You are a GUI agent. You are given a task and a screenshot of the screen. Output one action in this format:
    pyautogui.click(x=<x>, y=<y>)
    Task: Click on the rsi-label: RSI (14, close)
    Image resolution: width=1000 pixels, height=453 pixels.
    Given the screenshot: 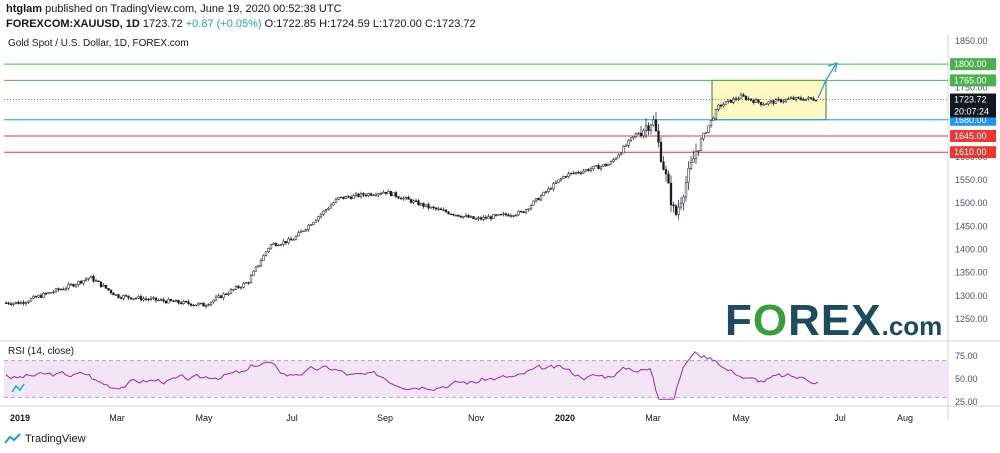 What is the action you would take?
    pyautogui.click(x=41, y=351)
    